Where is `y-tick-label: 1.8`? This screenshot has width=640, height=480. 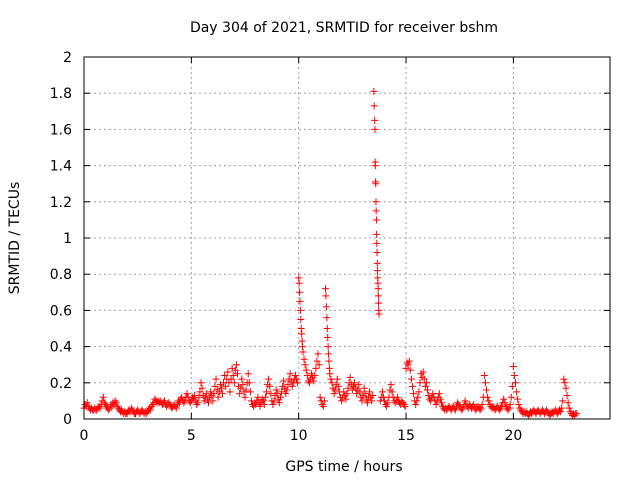 y-tick-label: 1.8 is located at coordinates (61, 94).